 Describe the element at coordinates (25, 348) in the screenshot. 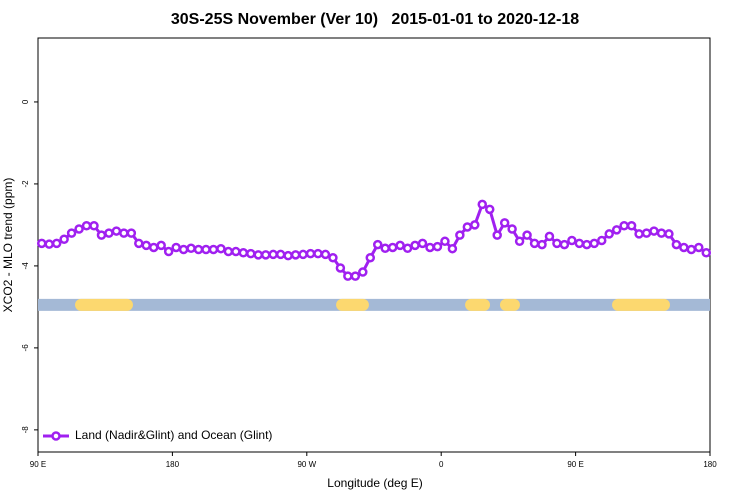

I see `y-tick-label: -6` at that location.